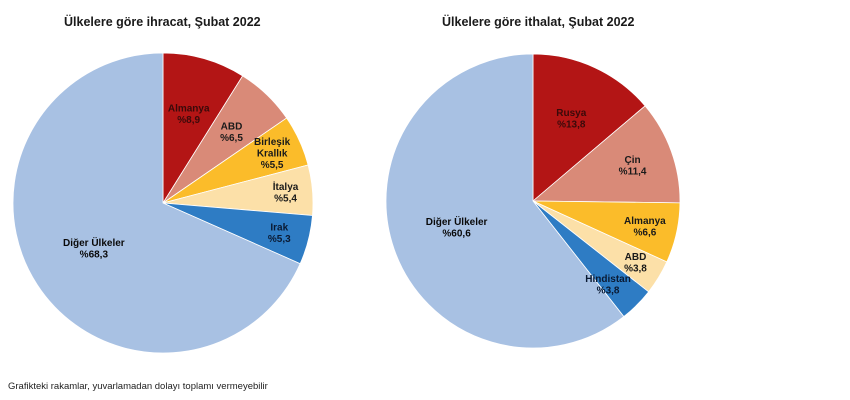 This screenshot has width=850, height=400. What do you see at coordinates (272, 165) in the screenshot?
I see `export-value-birlesik-krallik: %5,5` at bounding box center [272, 165].